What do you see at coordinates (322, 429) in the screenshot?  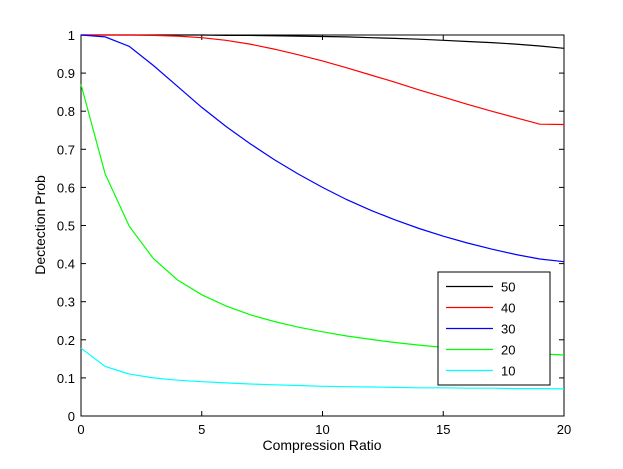 I see `x-tick-label: 10` at bounding box center [322, 429].